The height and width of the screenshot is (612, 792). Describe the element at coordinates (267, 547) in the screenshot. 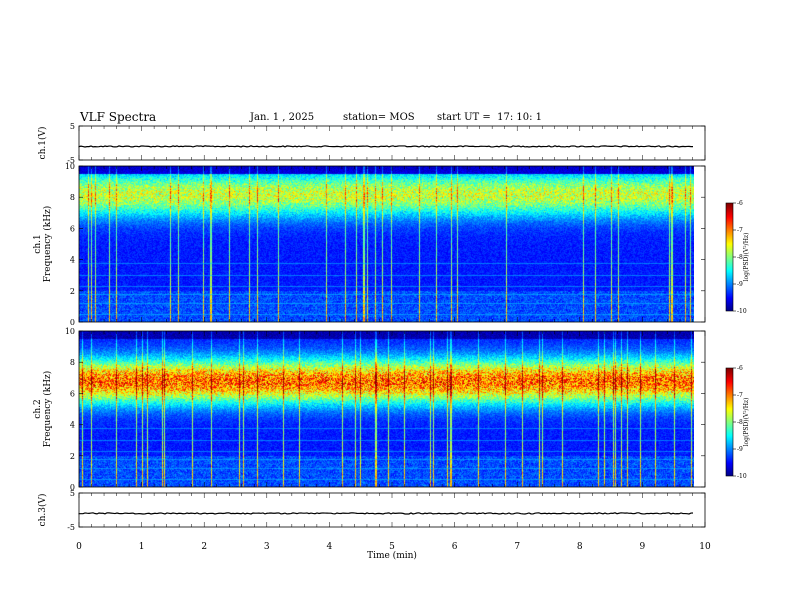

I see `x-tick-label: 3` at that location.